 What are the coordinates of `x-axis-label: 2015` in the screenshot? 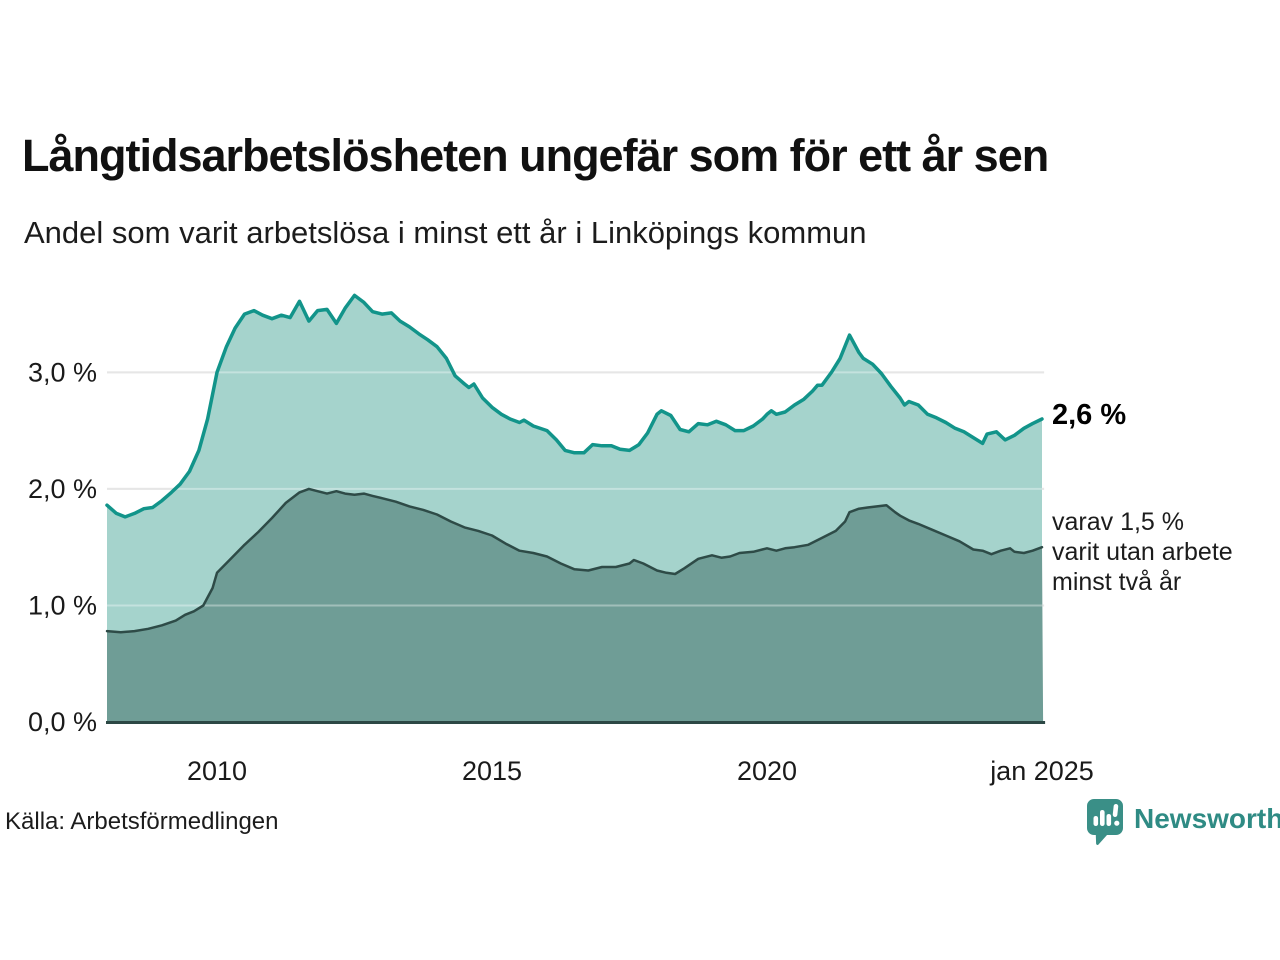 It's located at (492, 771).